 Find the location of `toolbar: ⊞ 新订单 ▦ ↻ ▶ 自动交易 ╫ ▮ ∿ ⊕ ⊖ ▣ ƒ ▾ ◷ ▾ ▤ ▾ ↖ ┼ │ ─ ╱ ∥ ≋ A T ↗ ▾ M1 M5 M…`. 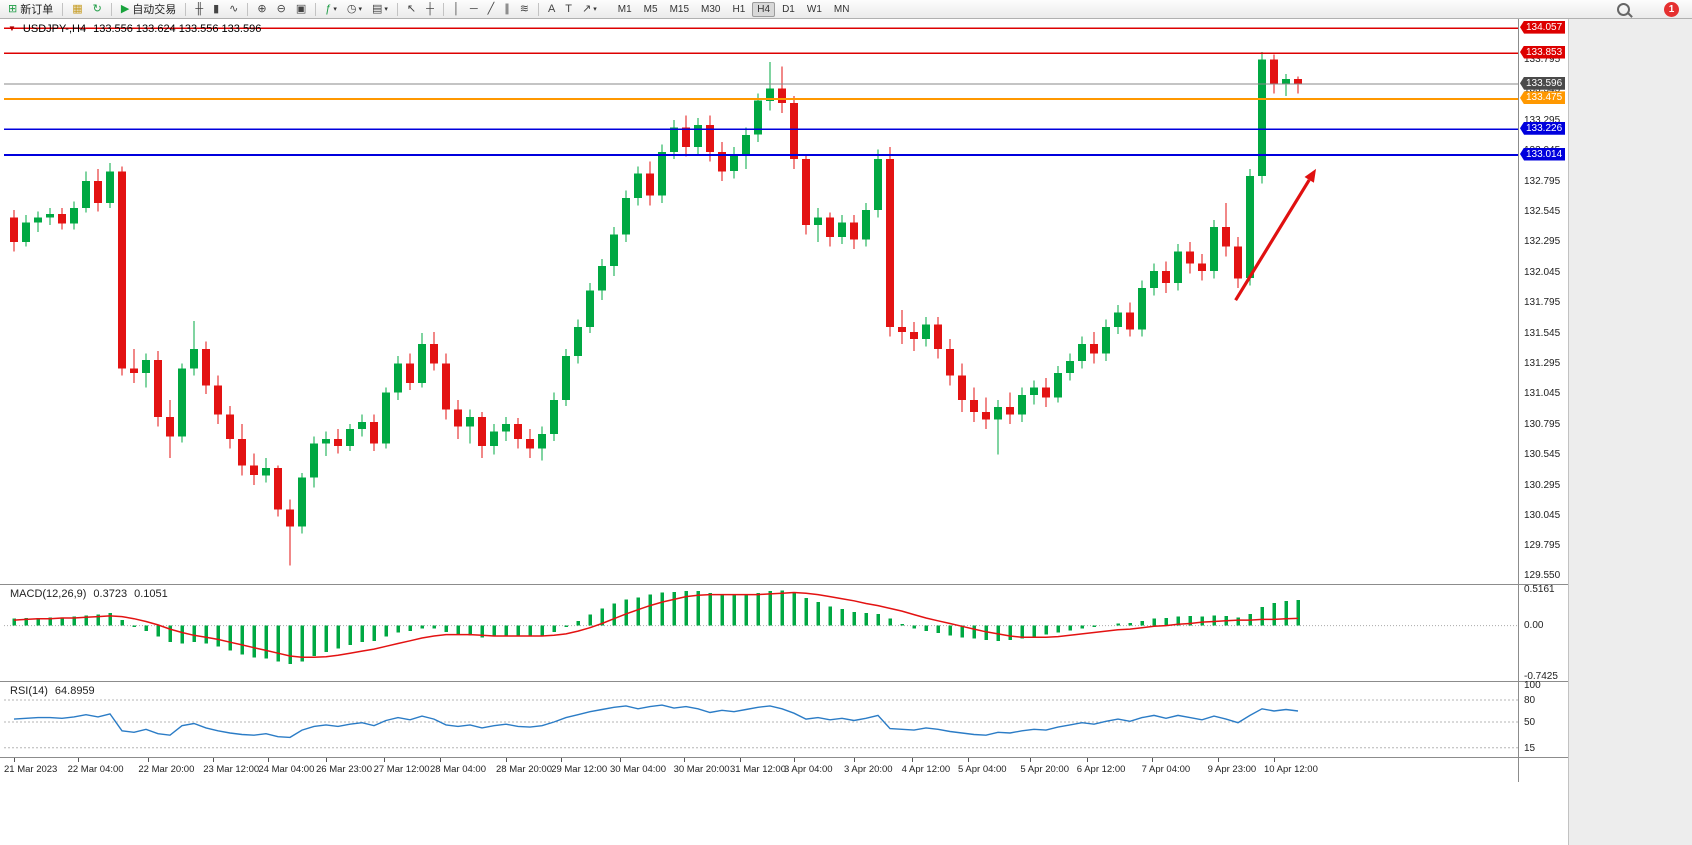

toolbar: ⊞ 新订单 ▦ ↻ ▶ 自动交易 ╫ ▮ ∿ ⊕ ⊖ ▣ ƒ ▾ ◷ ▾ ▤ ▾ ↖ ┼ │ ─ ╱ ∥ ≋ A T ↗ ▾ M1 M5 M… is located at coordinates (846, 9).